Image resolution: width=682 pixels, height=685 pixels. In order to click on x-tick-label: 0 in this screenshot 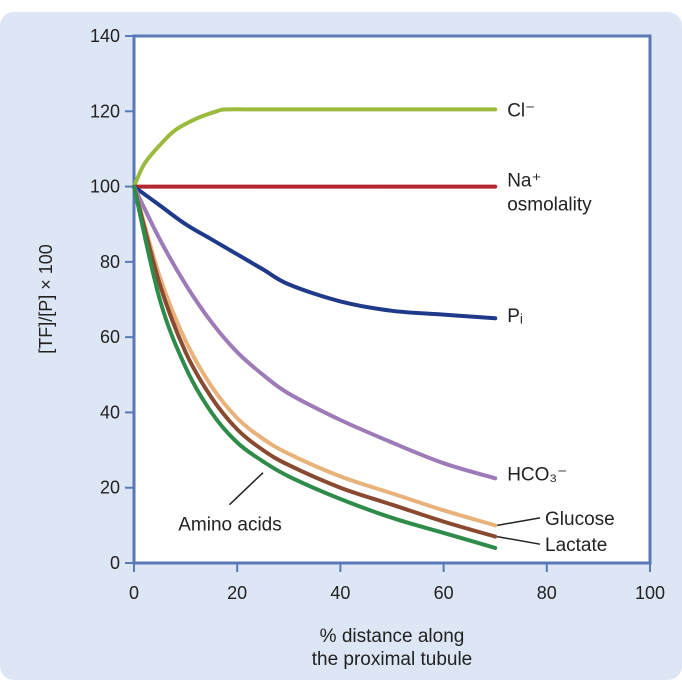, I will do `click(134, 593)`.